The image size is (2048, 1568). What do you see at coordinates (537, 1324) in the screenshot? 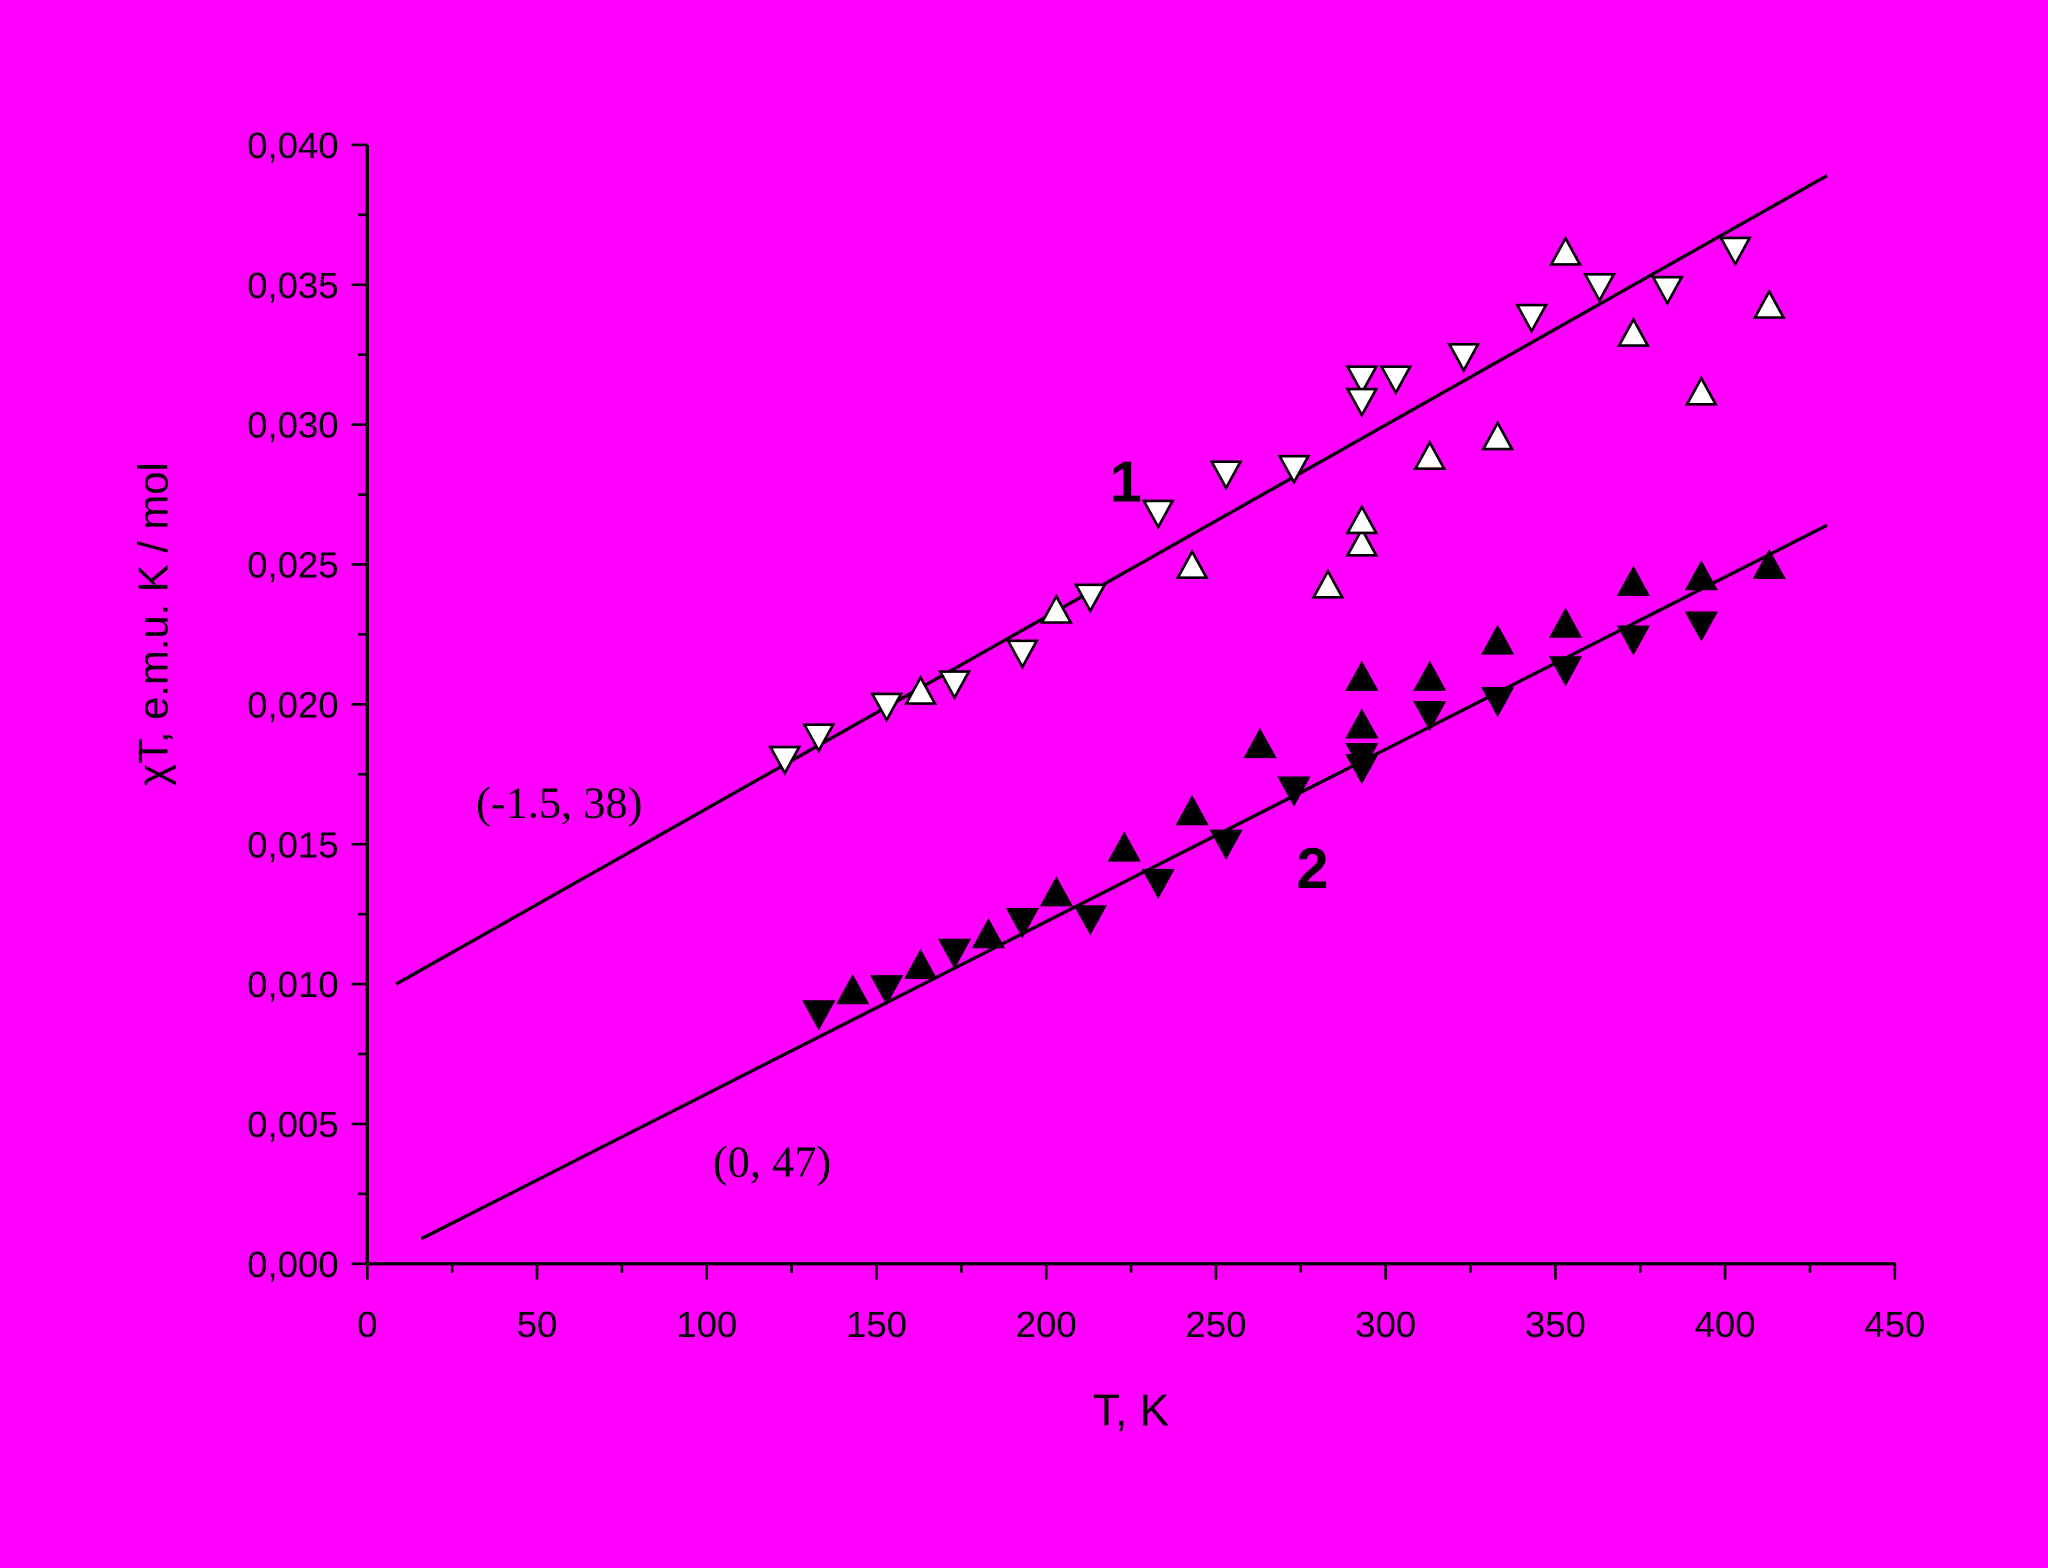
I see `x-tick-label: 50` at bounding box center [537, 1324].